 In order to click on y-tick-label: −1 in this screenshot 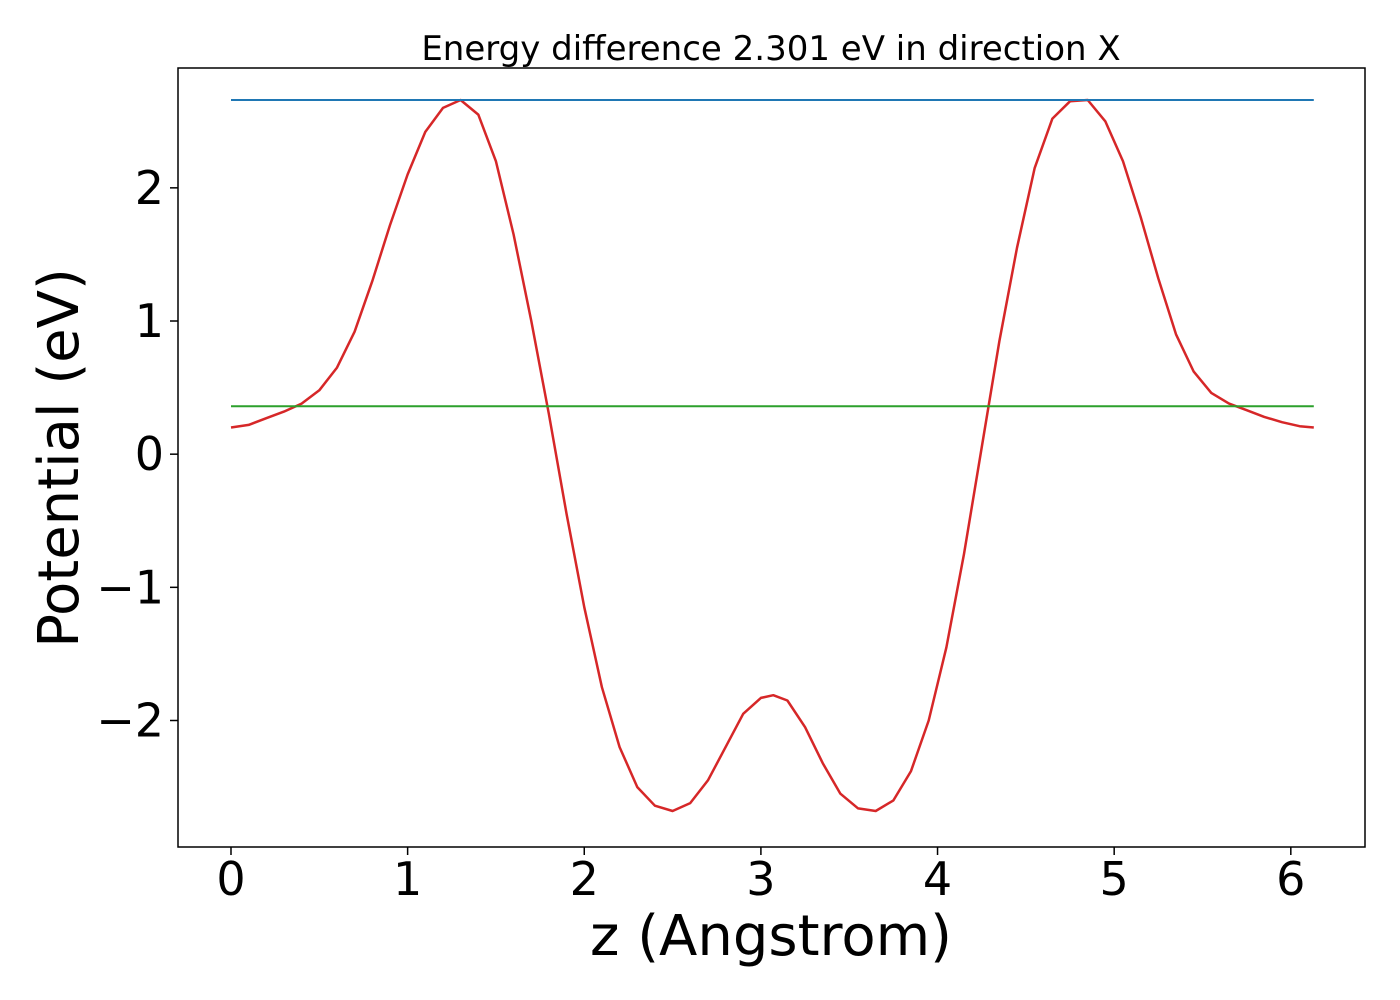, I will do `click(130, 587)`.